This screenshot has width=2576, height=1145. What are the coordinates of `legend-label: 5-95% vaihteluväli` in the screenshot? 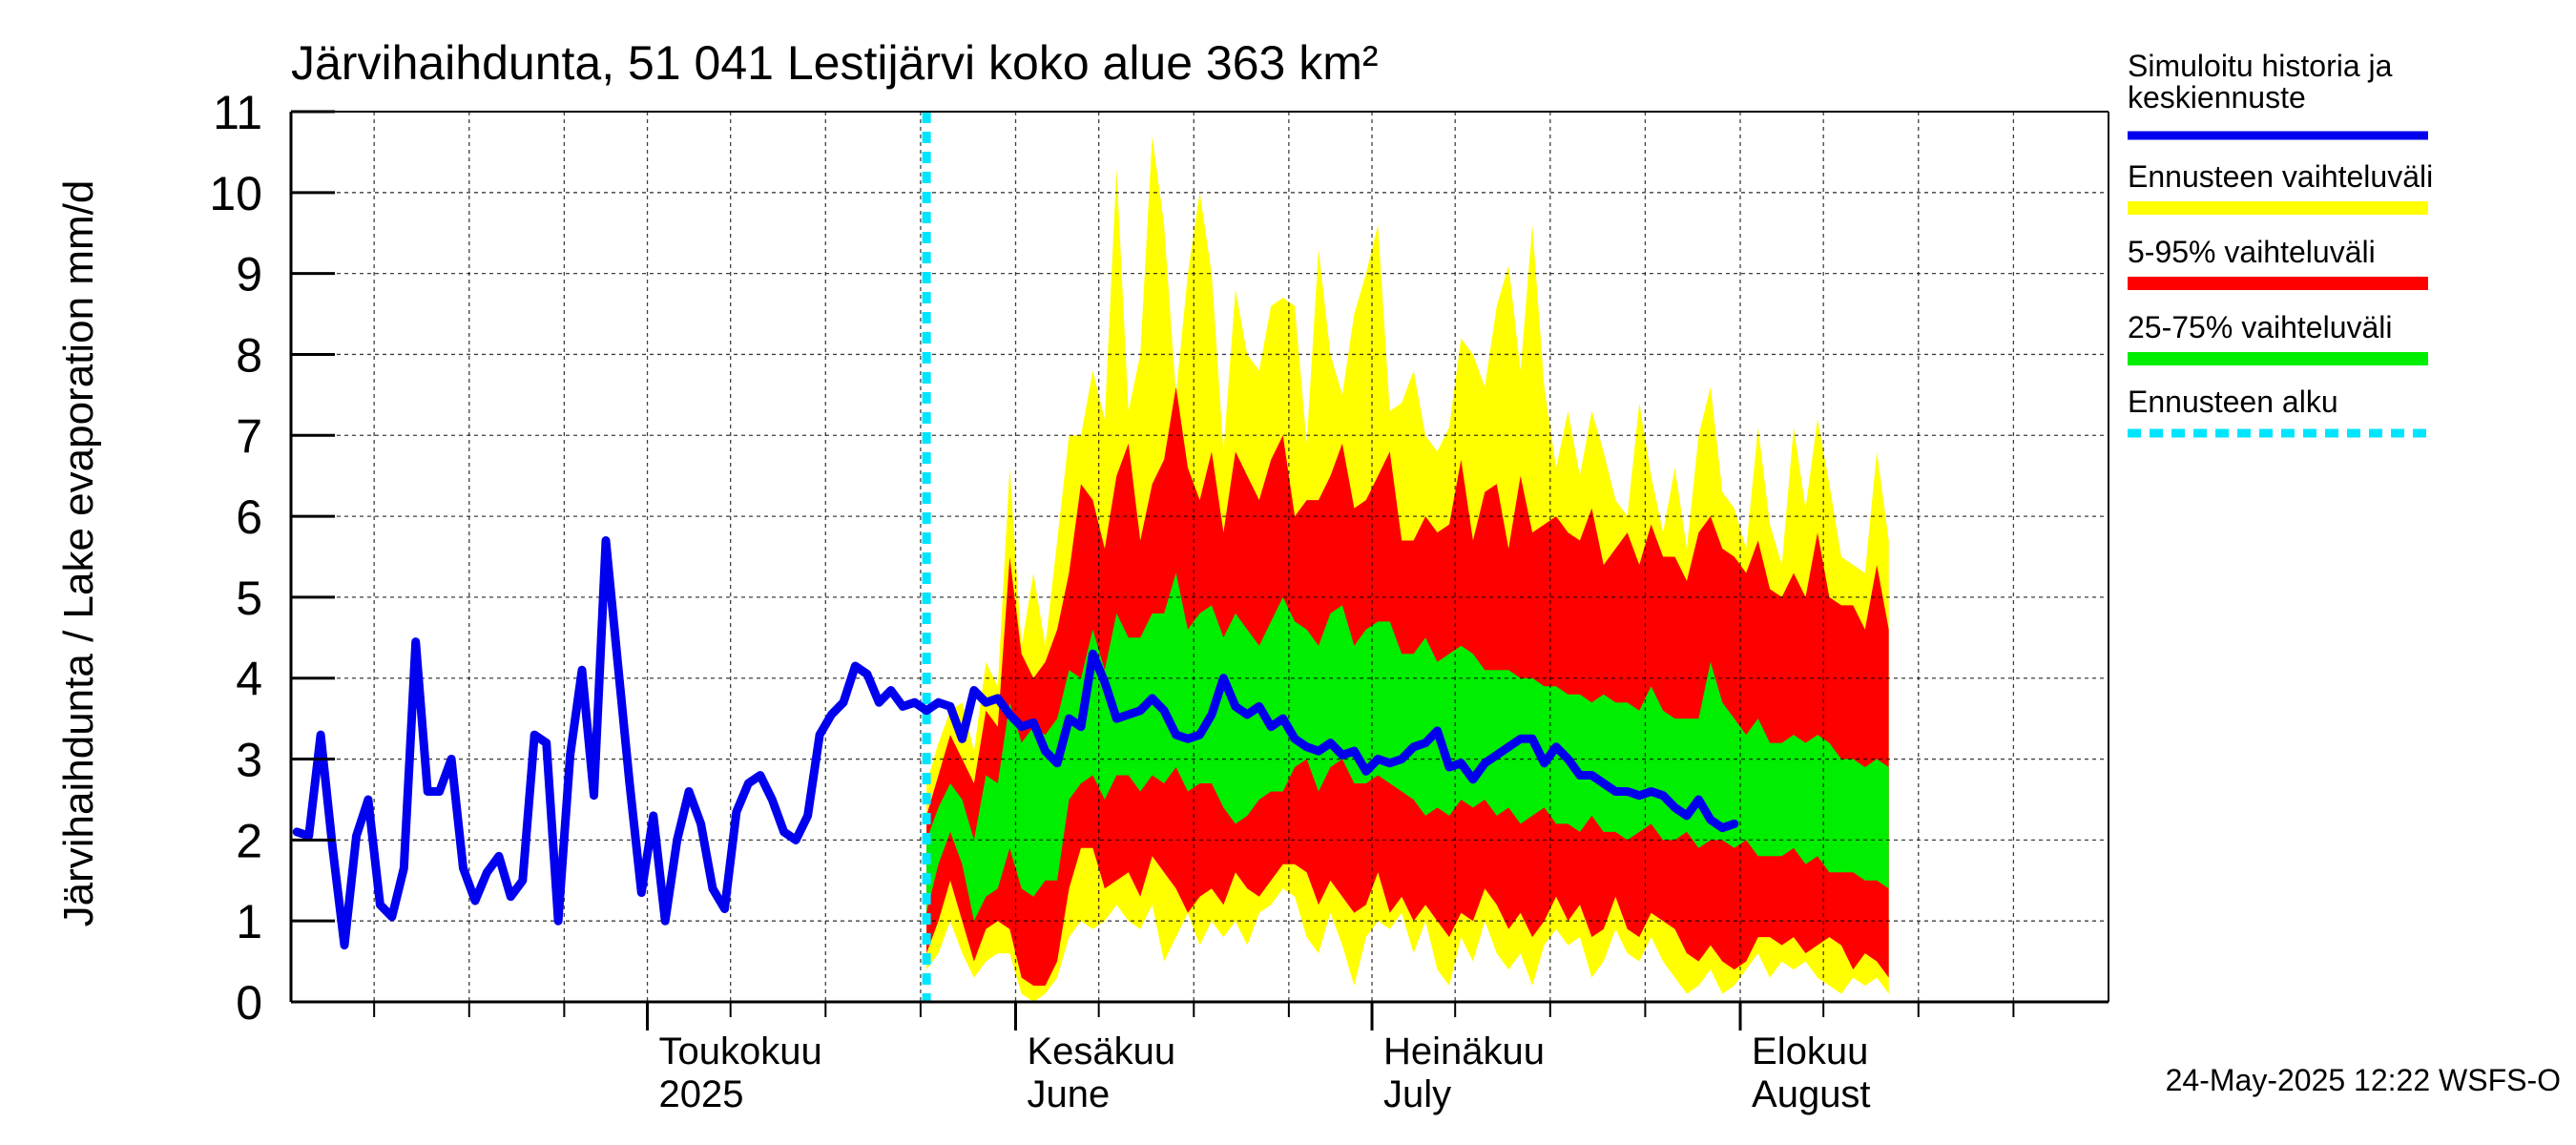 It's located at (2252, 252).